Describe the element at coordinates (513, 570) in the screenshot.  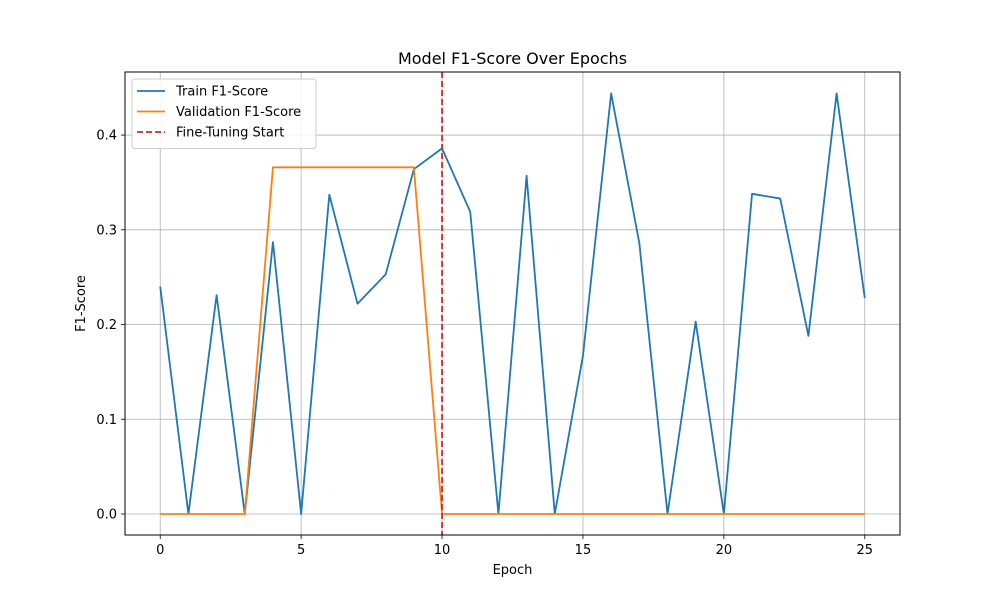
I see `x-axis-label: Epoch` at that location.